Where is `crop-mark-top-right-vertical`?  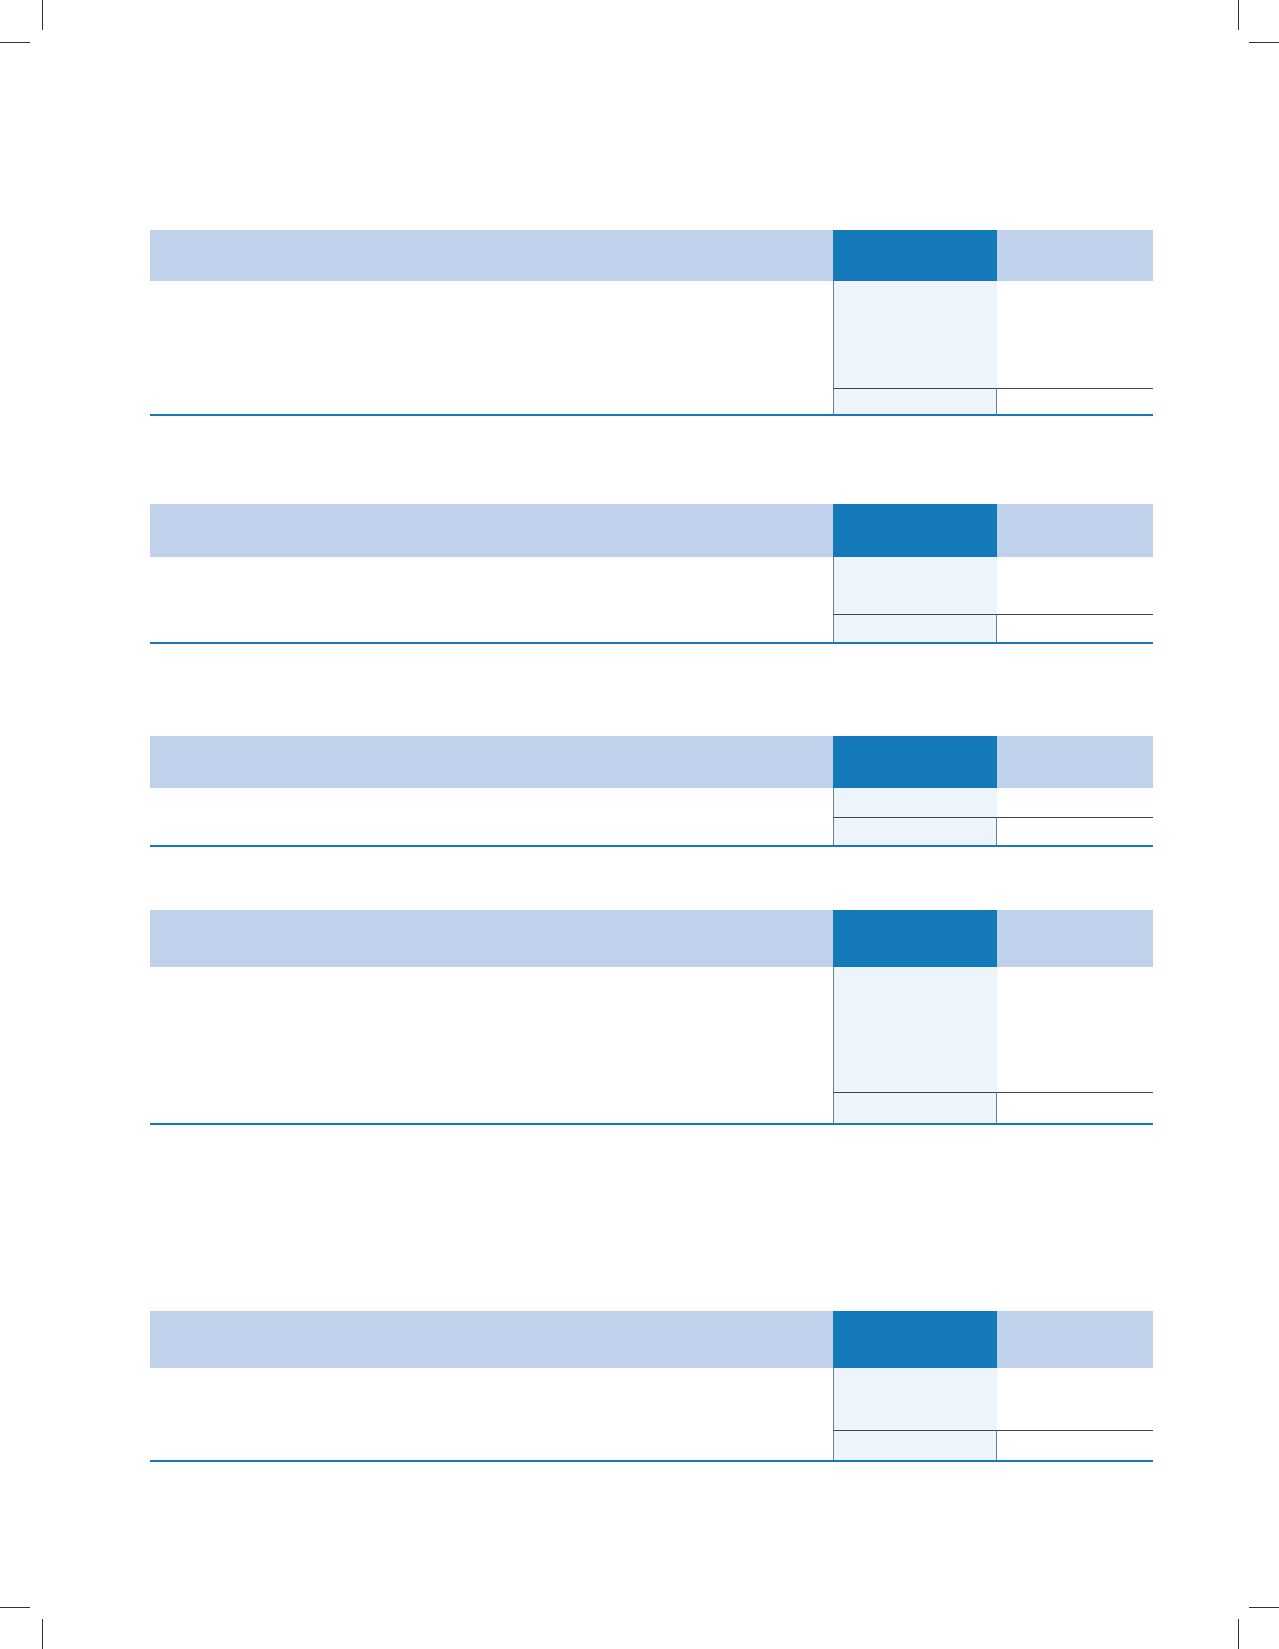 crop-mark-top-right-vertical is located at coordinates (1238, 15).